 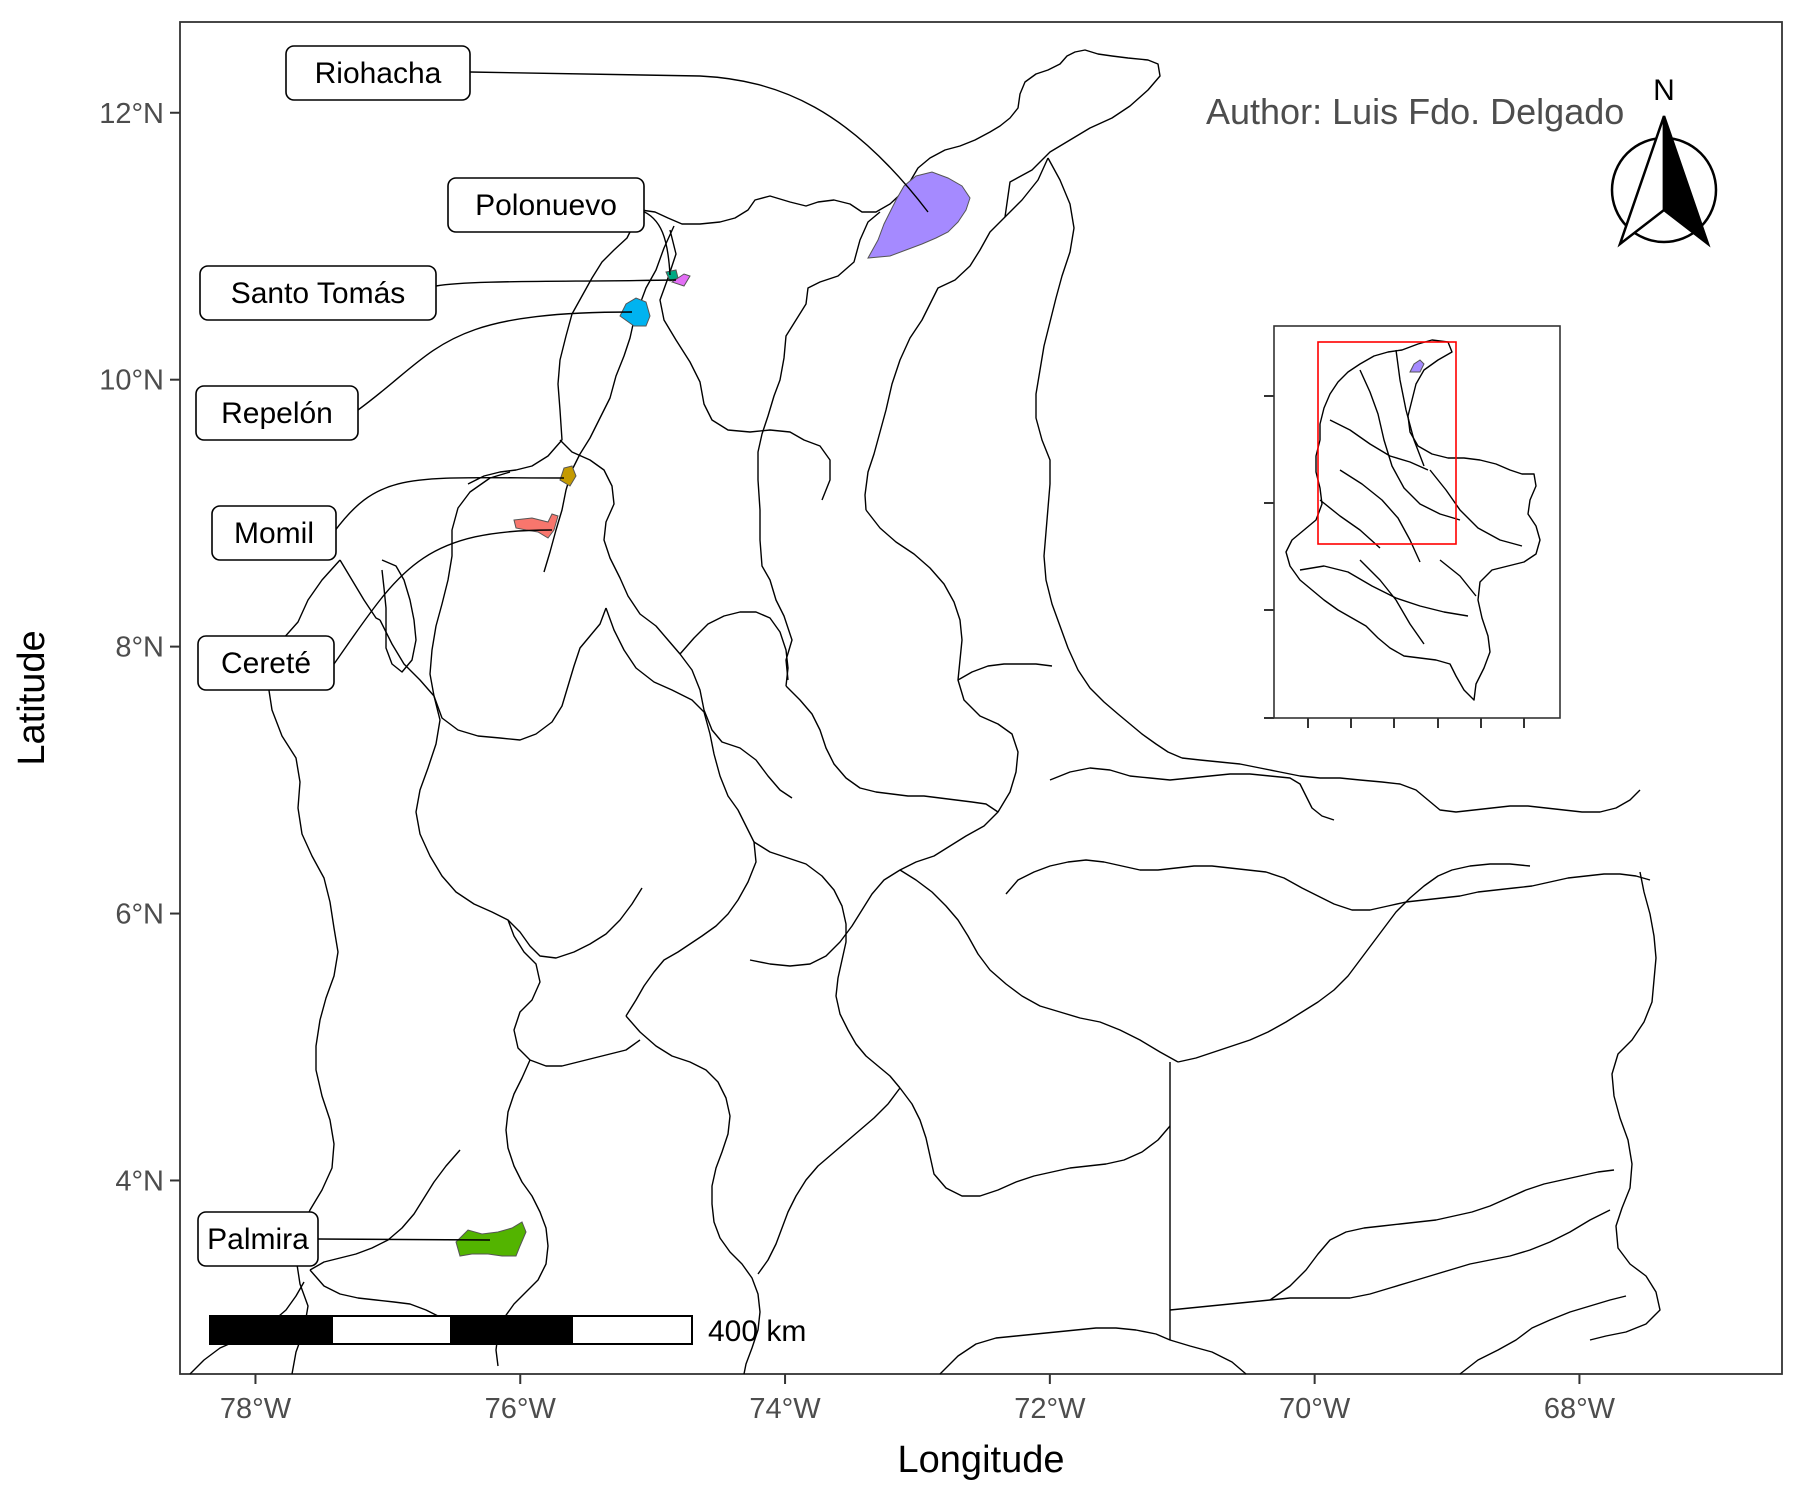 I want to click on label-text-palmira: Palmira, so click(x=258, y=1239).